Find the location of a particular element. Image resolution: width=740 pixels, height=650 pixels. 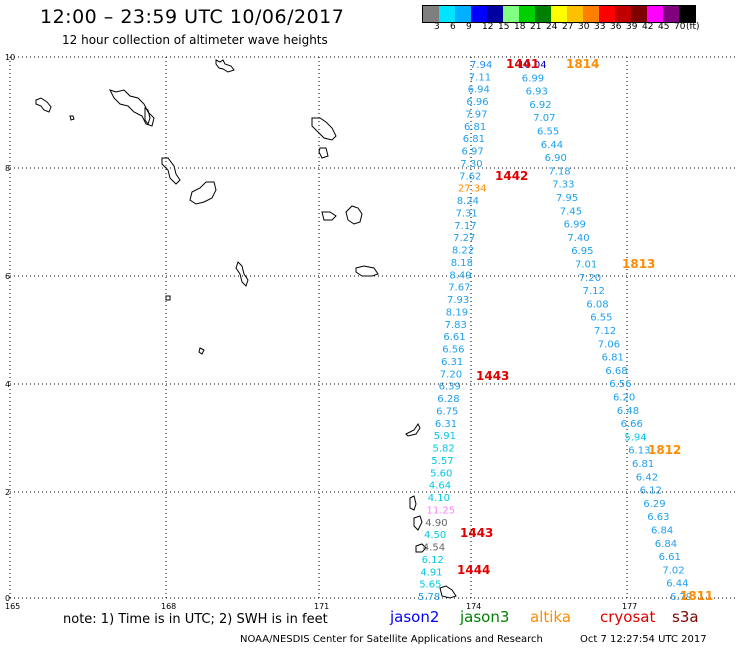

wave-height-value: 6.13 is located at coordinates (639, 451).